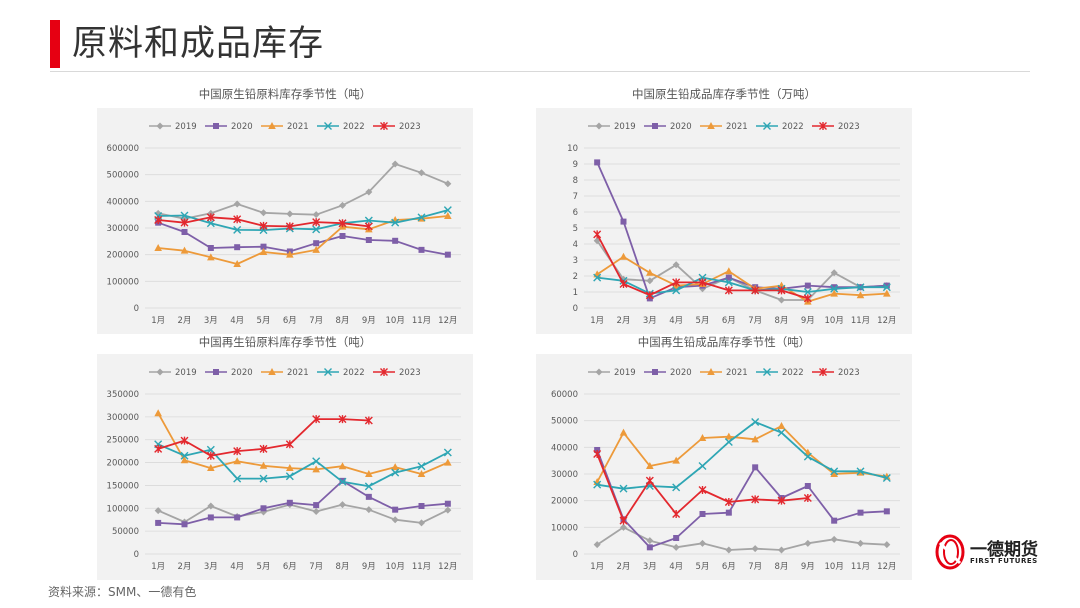 The image size is (1080, 608). What do you see at coordinates (989, 553) in the screenshot?
I see `company-logo: 一德期货 FIRST FUTURES` at bounding box center [989, 553].